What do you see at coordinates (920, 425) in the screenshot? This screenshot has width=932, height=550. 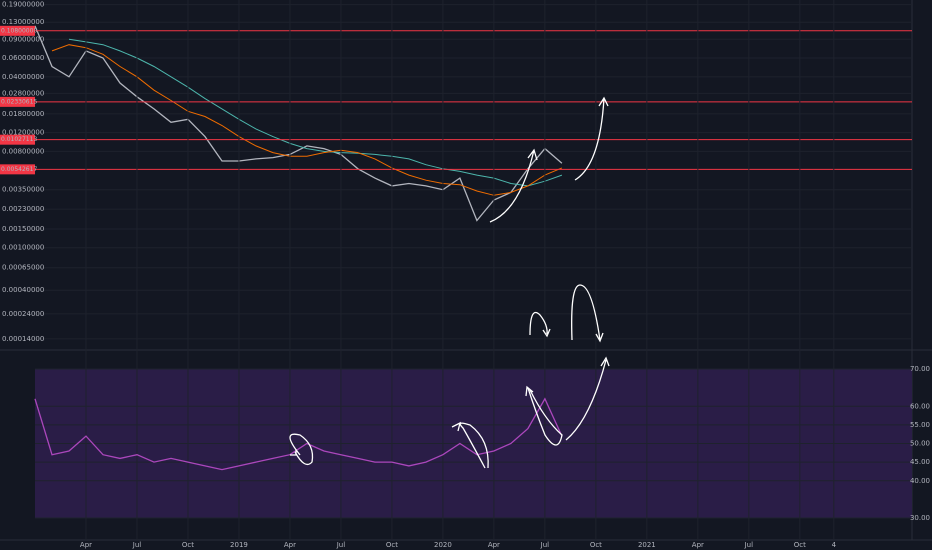 I see `y-tick-label: 55.00` at bounding box center [920, 425].